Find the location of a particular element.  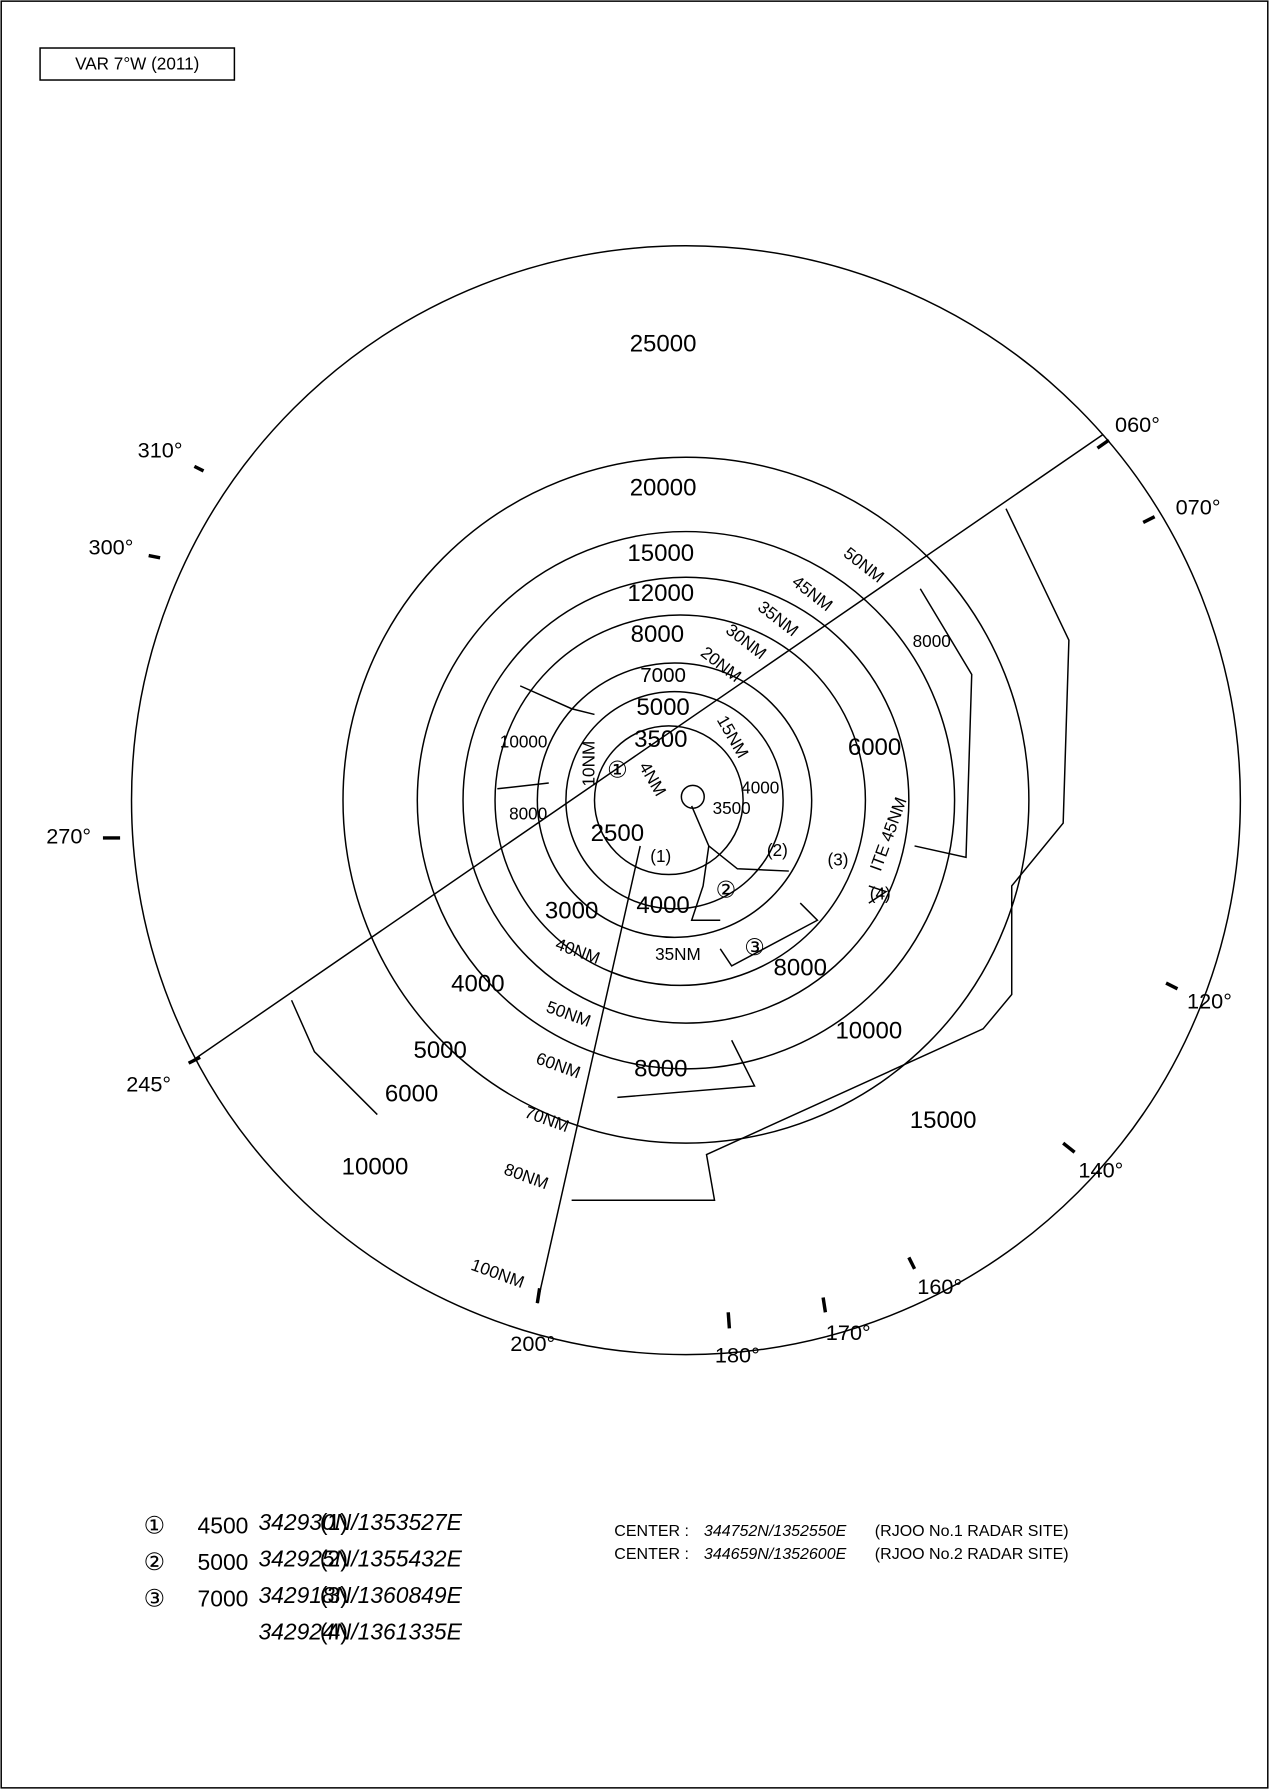

point-mark: (3) is located at coordinates (838, 859).